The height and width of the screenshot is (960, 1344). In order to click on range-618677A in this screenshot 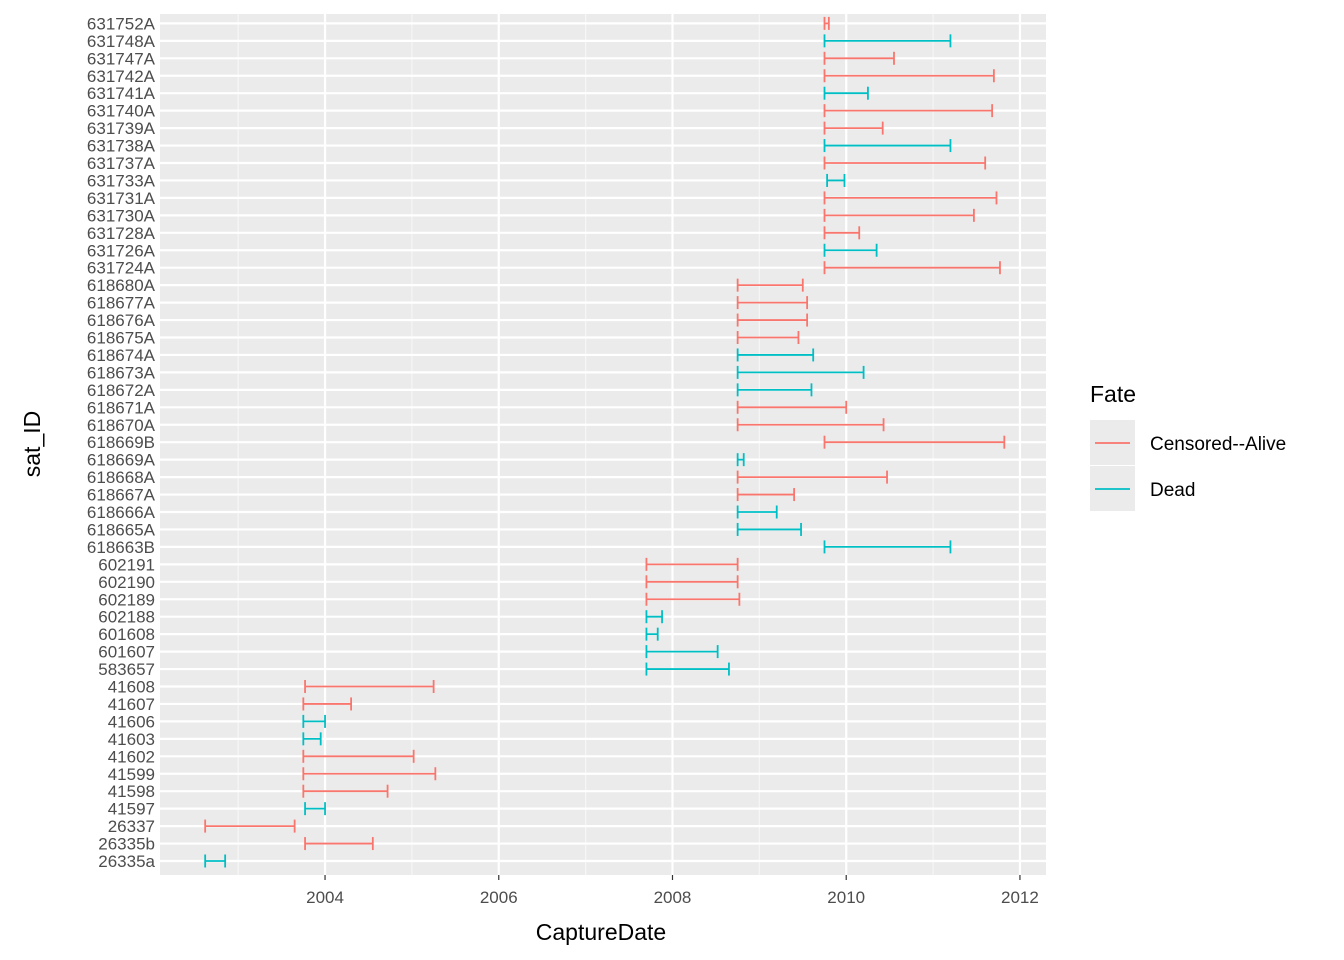, I will do `click(772, 303)`.